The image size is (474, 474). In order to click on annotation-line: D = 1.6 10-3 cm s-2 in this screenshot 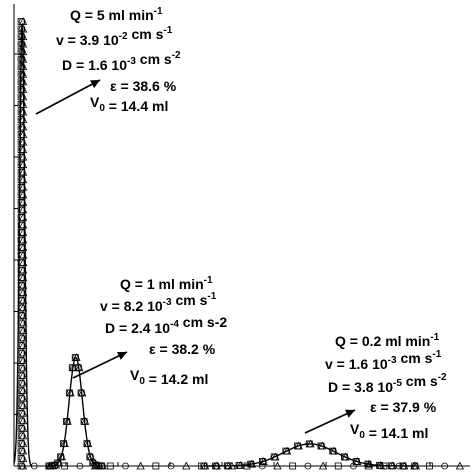, I will do `click(121, 61)`.